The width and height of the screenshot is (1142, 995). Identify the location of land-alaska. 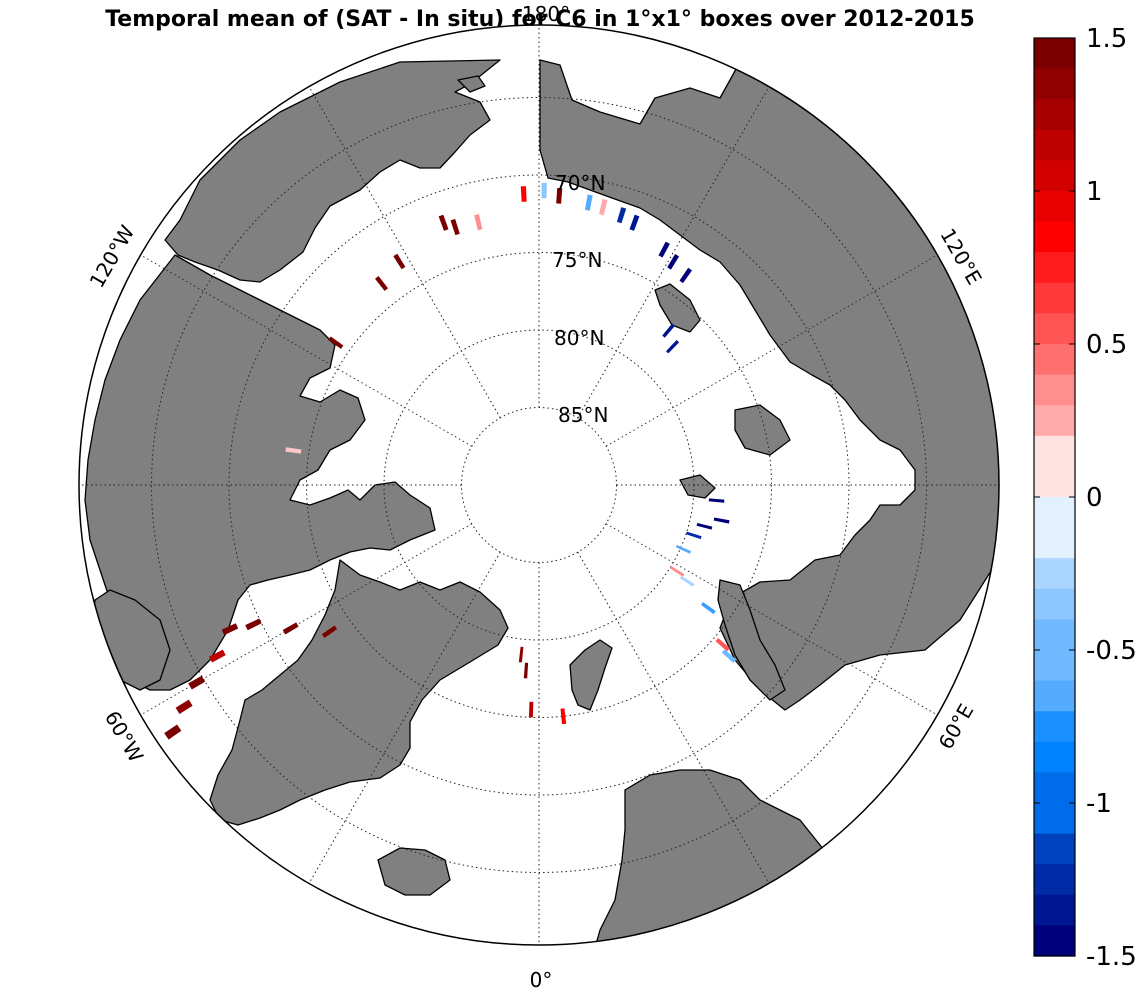
(332, 171).